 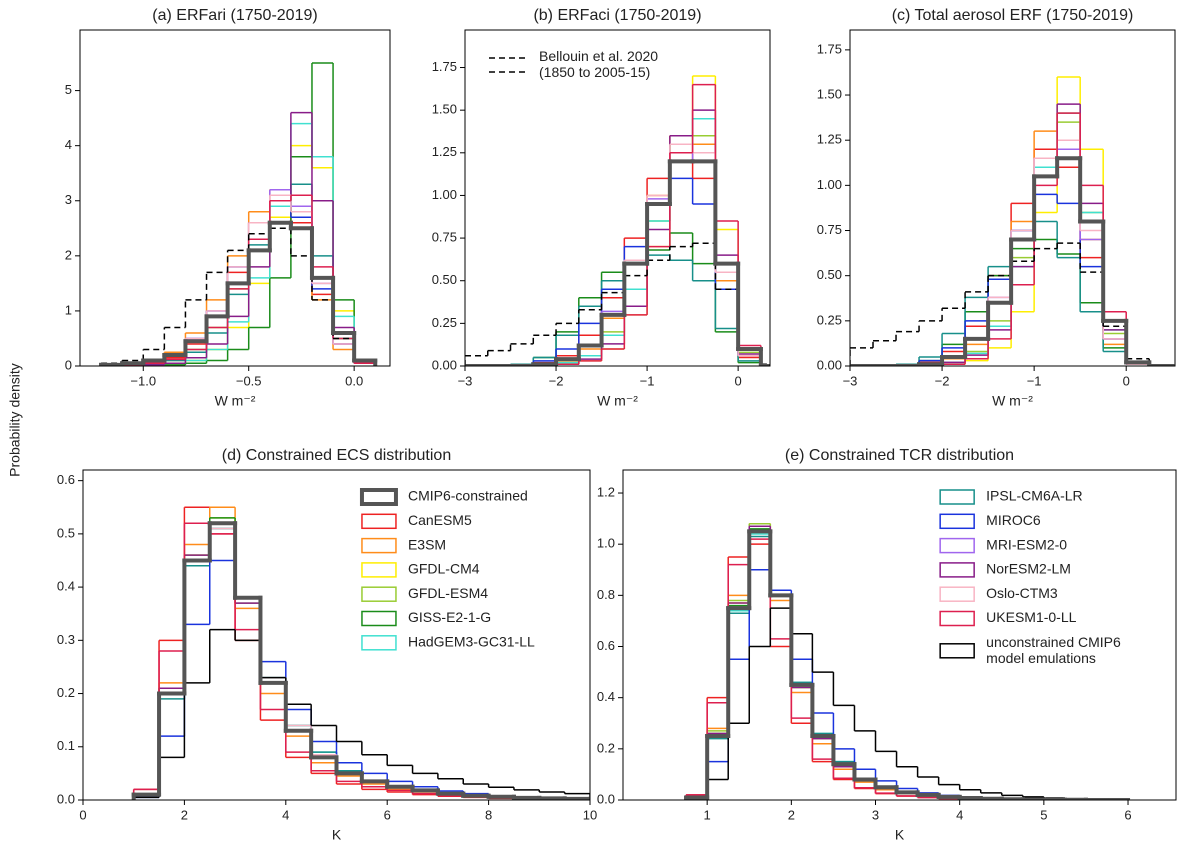 I want to click on legend-label: E3SM, so click(x=427, y=544).